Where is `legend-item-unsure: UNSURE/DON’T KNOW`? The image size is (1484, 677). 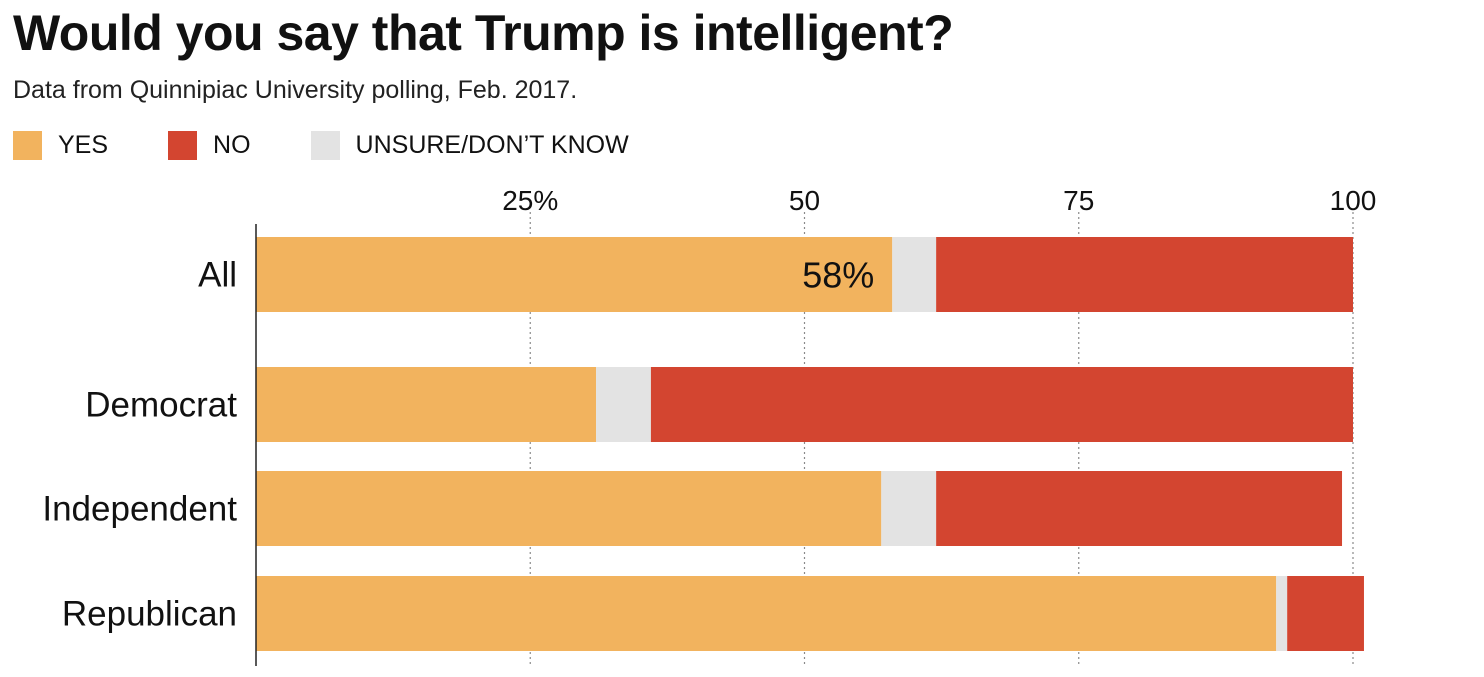 legend-item-unsure: UNSURE/DON’T KNOW is located at coordinates (469, 145).